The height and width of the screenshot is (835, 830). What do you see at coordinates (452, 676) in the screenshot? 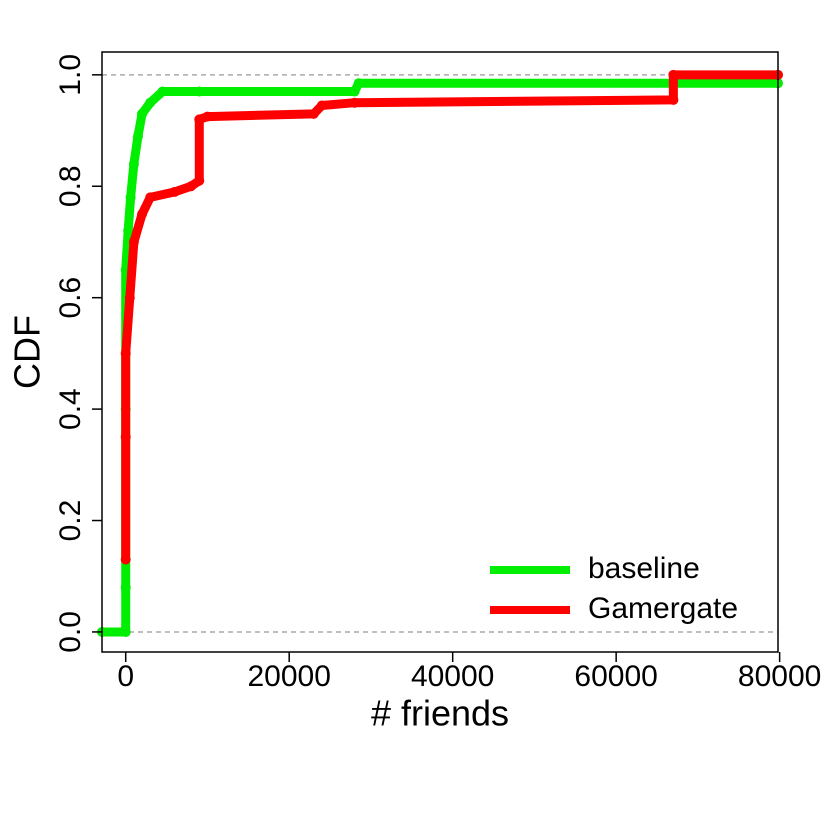
I see `x-tick-label: 40000` at bounding box center [452, 676].